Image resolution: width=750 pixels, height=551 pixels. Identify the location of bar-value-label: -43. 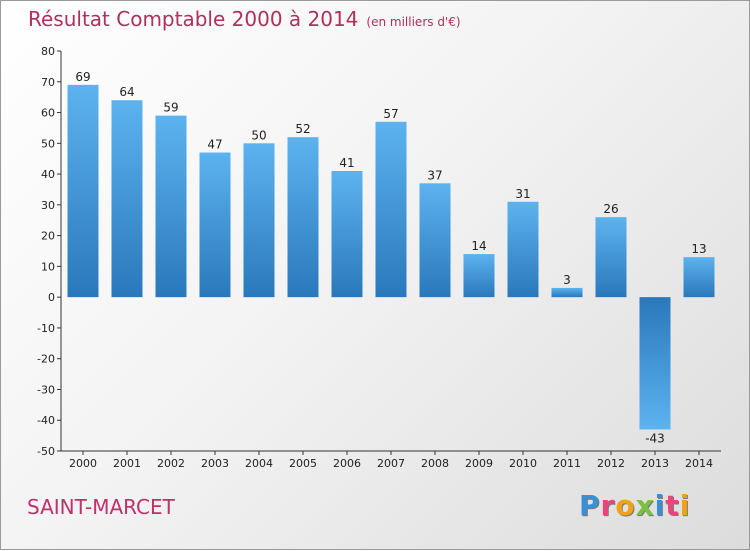
(655, 438).